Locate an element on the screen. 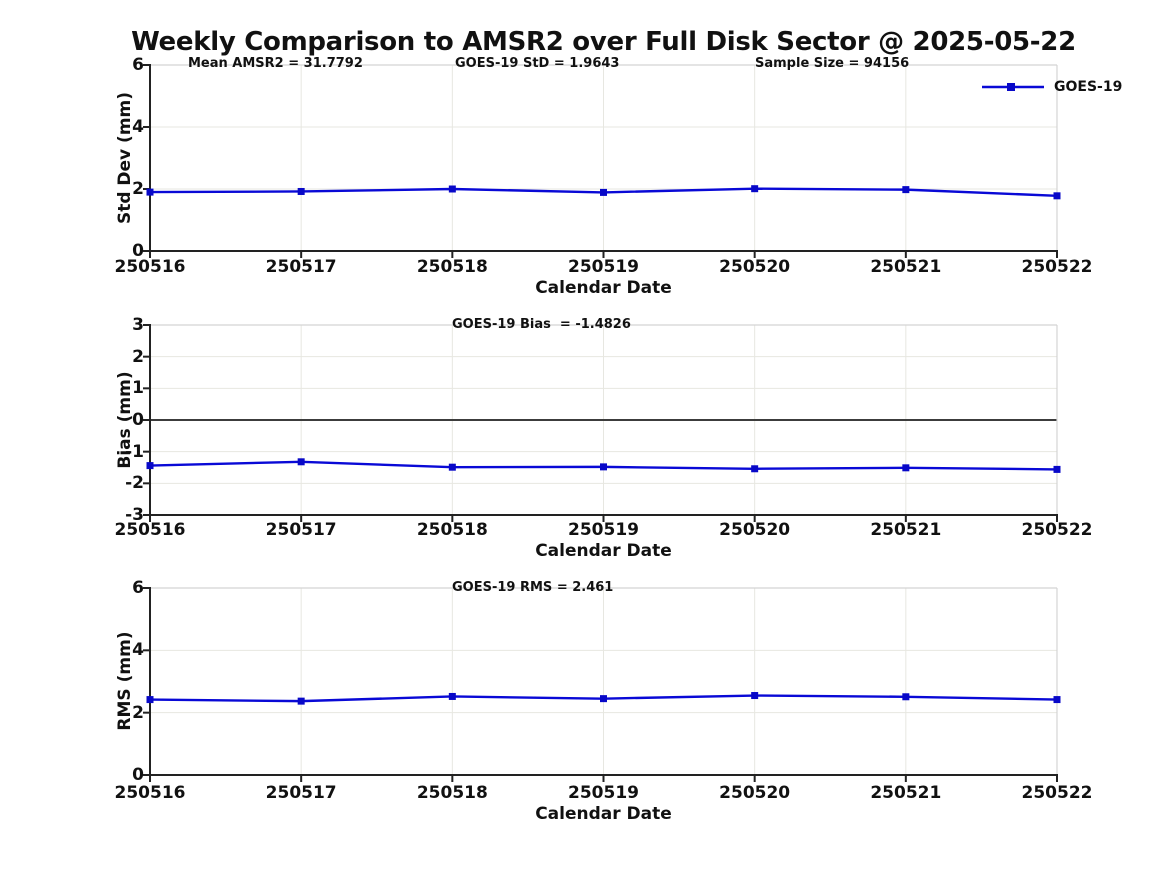 The image size is (1167, 875). y-tick-label: 3 is located at coordinates (138, 325).